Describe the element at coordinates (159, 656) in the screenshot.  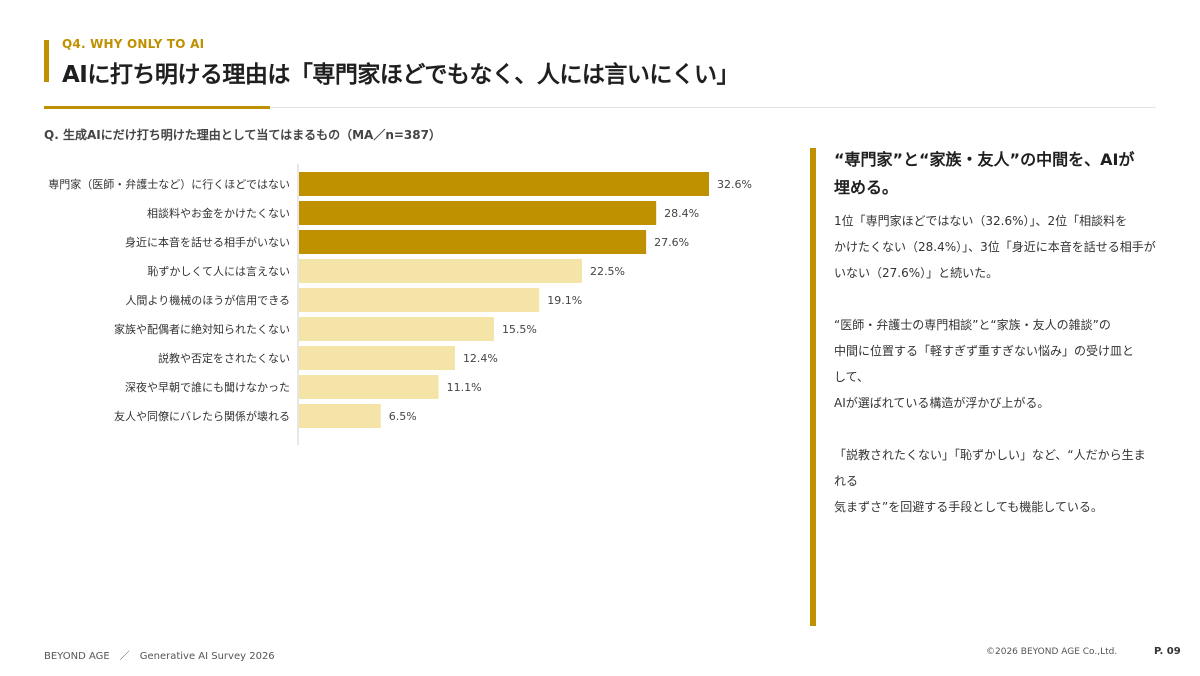
I see `footer-brand: BEYOND AGE ／ Generative AI Survey 2026` at that location.